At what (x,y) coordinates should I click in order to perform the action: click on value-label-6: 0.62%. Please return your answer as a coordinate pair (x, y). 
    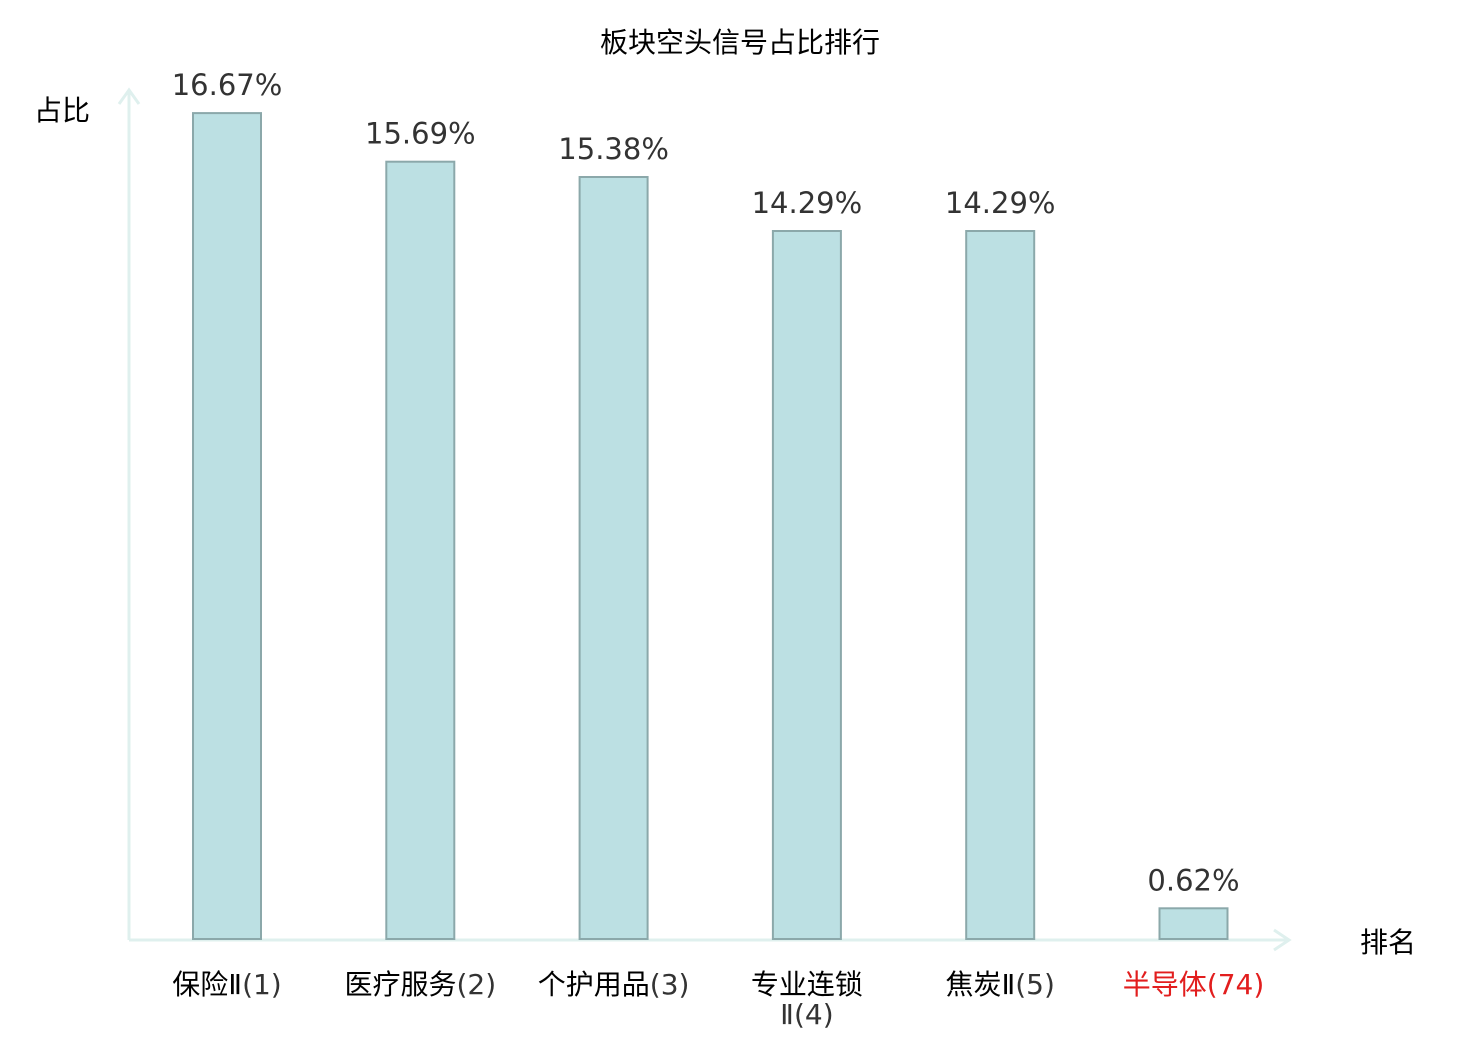
    Looking at the image, I should click on (1193, 880).